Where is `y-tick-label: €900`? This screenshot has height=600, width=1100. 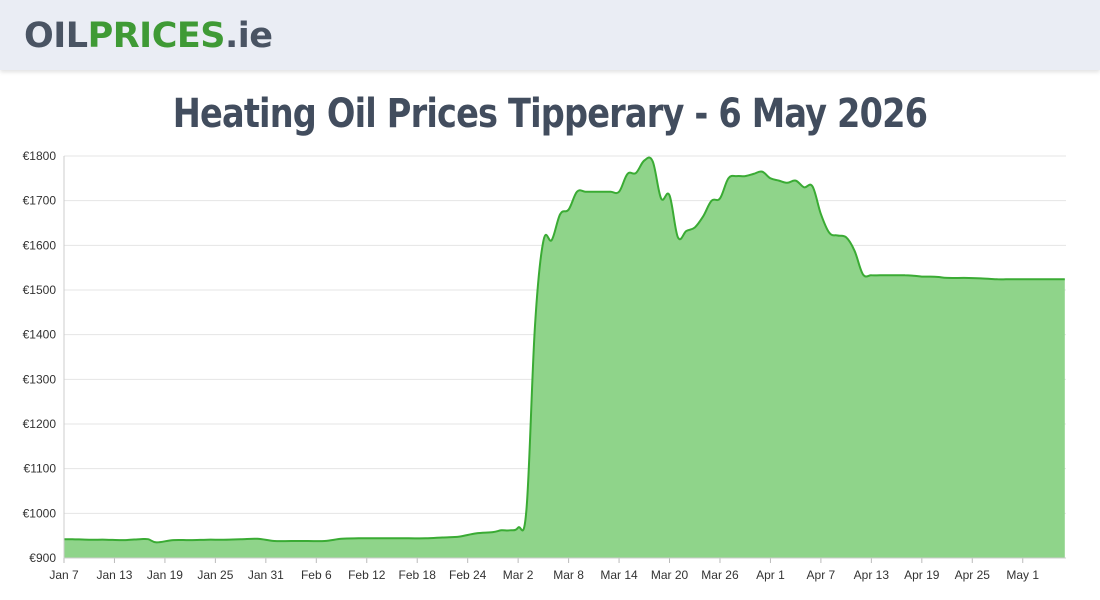 y-tick-label: €900 is located at coordinates (42, 558).